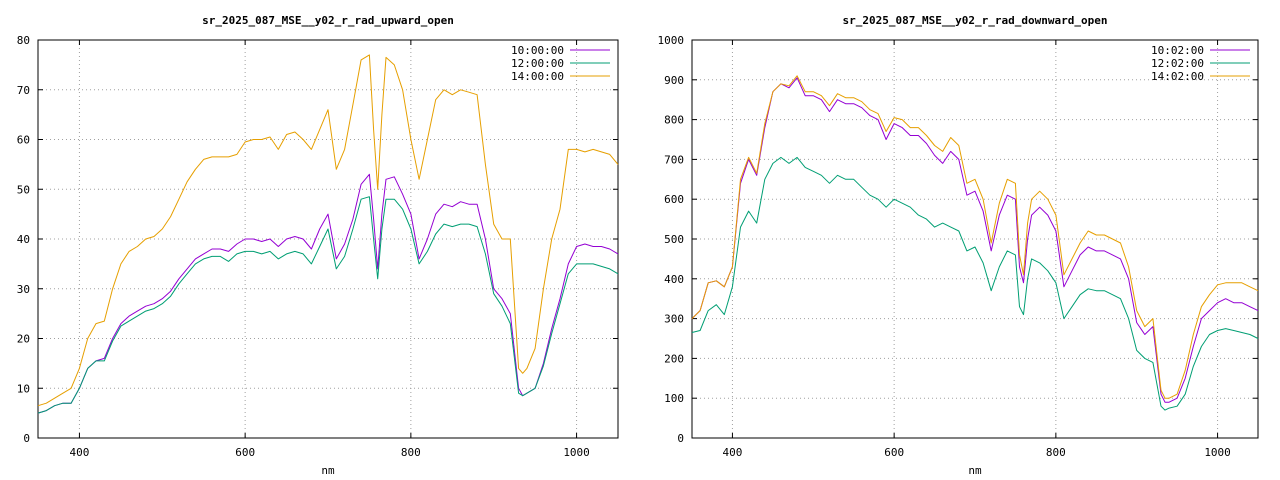  Describe the element at coordinates (23, 140) in the screenshot. I see `y-tick-label: 60` at that location.